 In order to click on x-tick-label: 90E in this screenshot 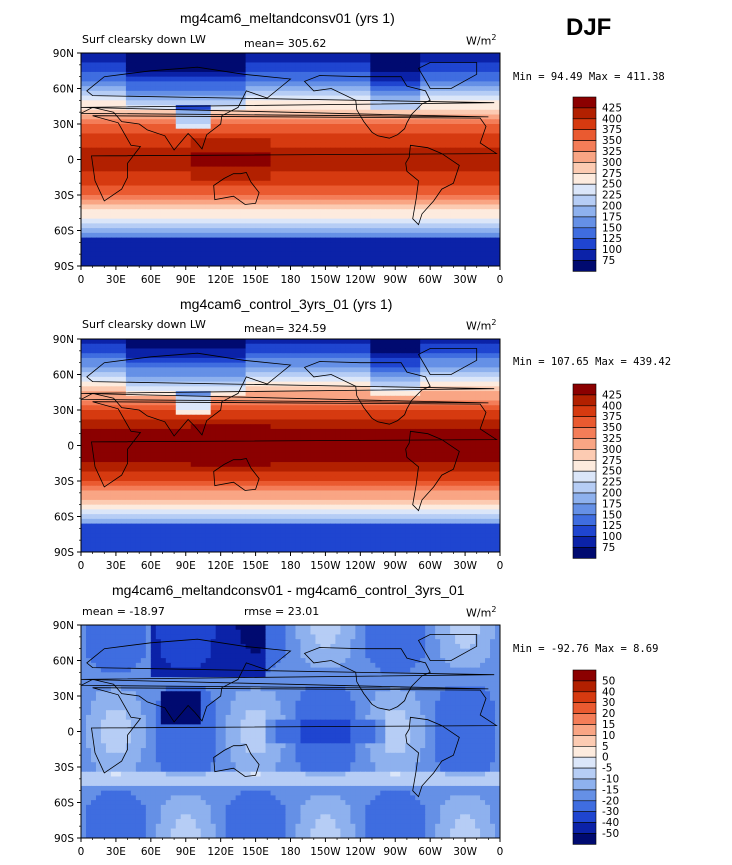, I will do `click(186, 280)`.